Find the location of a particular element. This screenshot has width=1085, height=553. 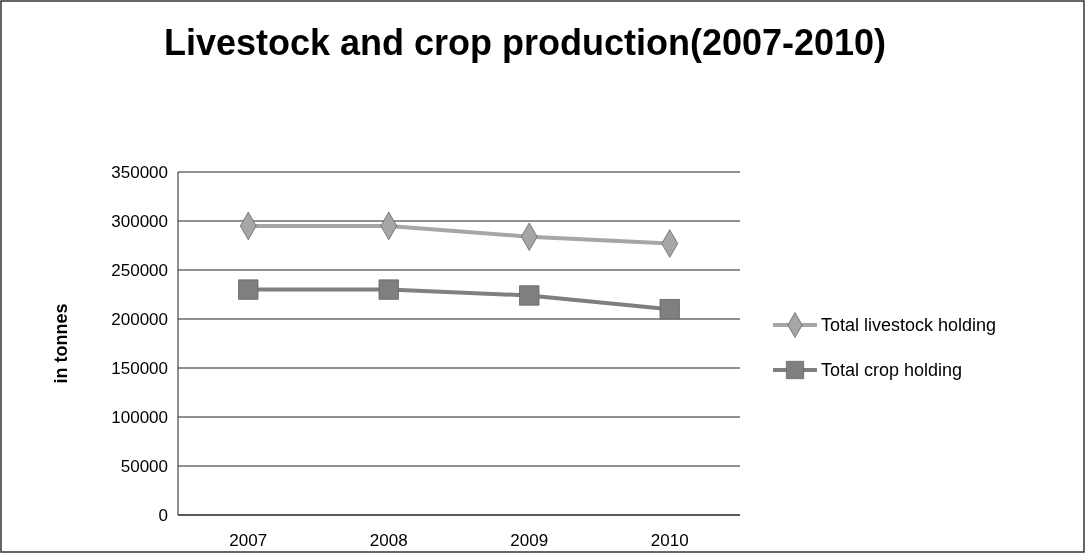

x-tick-label: 2009 is located at coordinates (529, 540).